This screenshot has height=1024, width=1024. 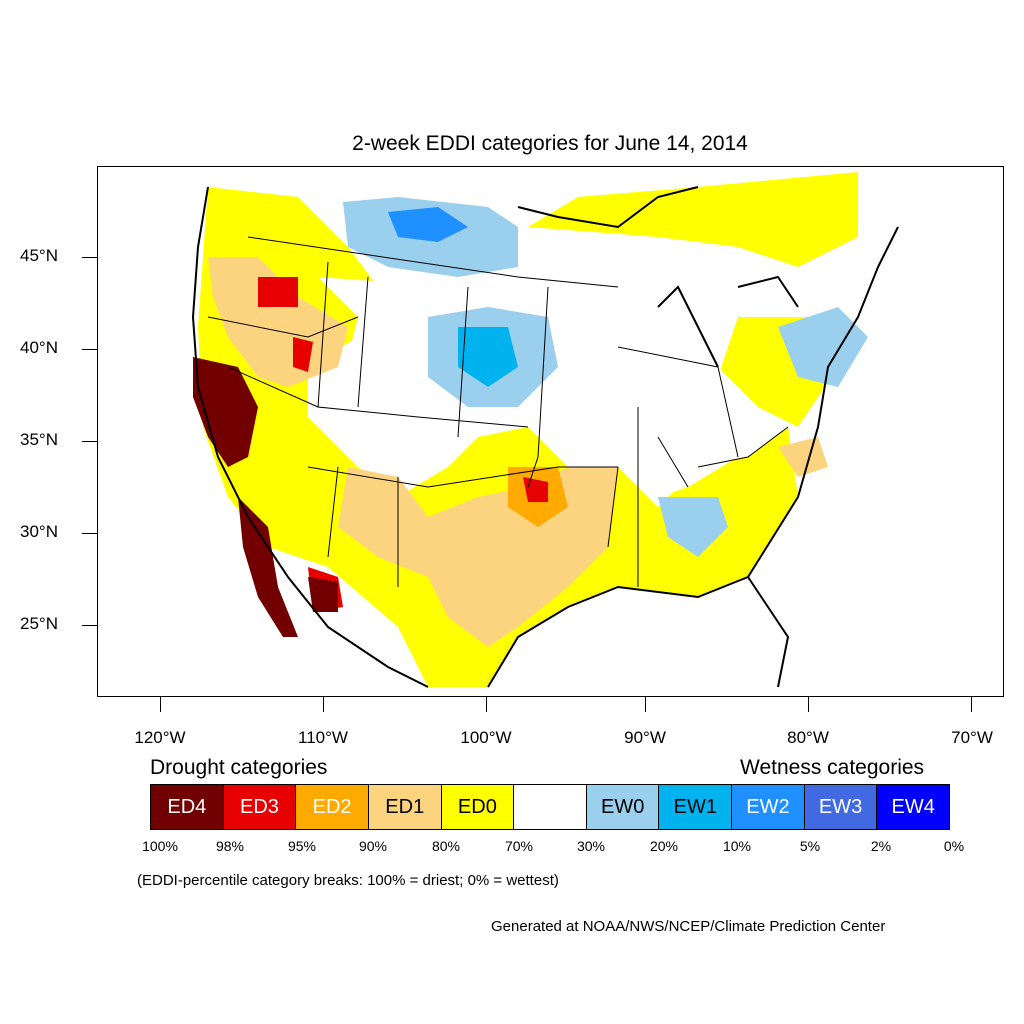 What do you see at coordinates (373, 846) in the screenshot?
I see `percentile-label: 90%` at bounding box center [373, 846].